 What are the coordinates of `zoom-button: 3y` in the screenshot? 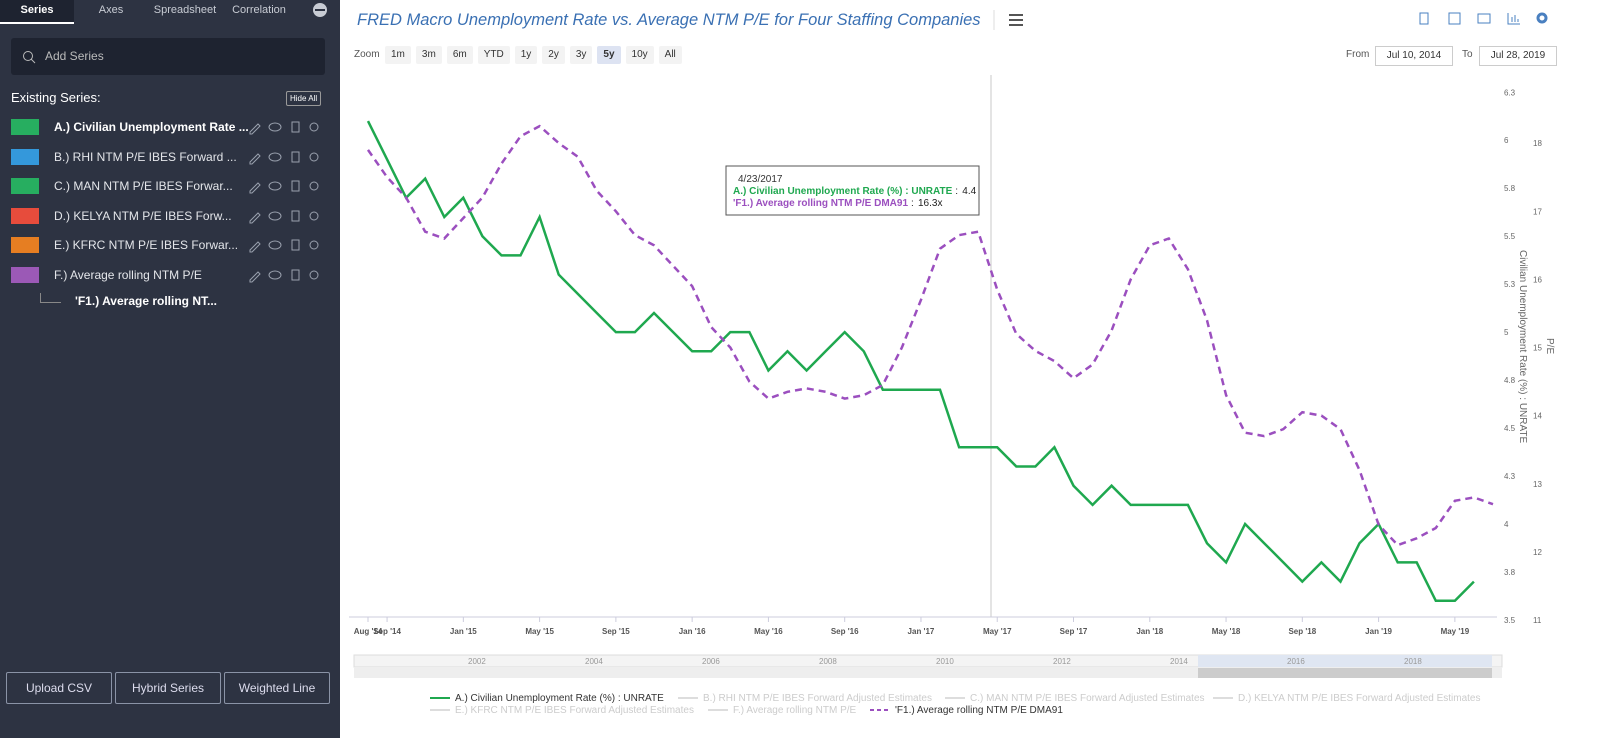 It's located at (581, 55).